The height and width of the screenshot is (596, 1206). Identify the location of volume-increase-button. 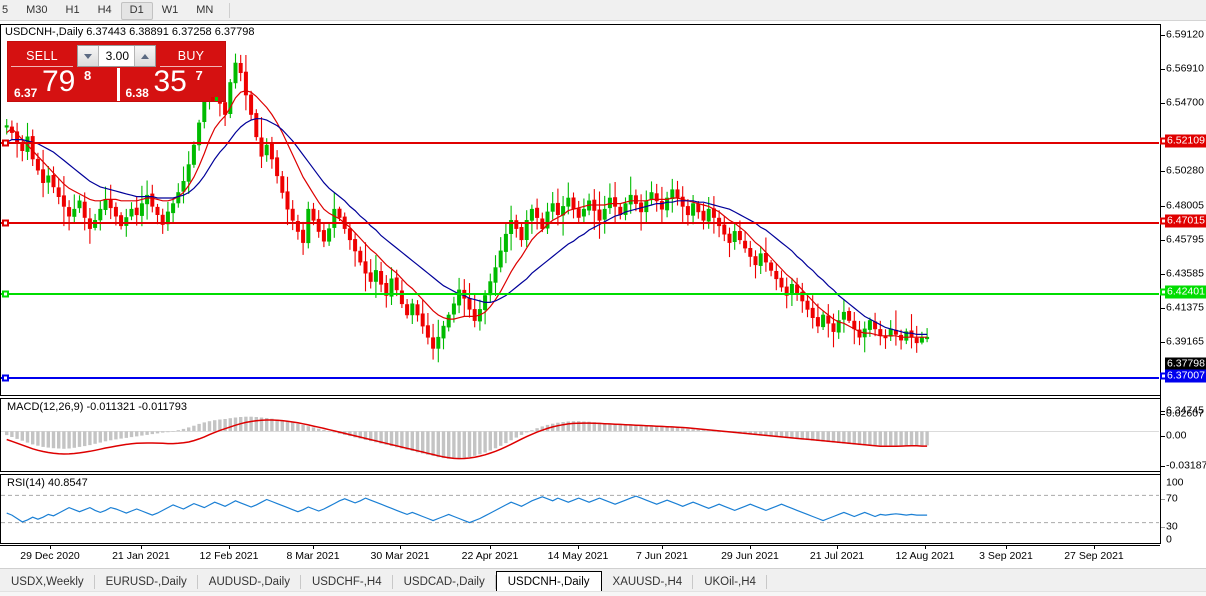
(144, 56).